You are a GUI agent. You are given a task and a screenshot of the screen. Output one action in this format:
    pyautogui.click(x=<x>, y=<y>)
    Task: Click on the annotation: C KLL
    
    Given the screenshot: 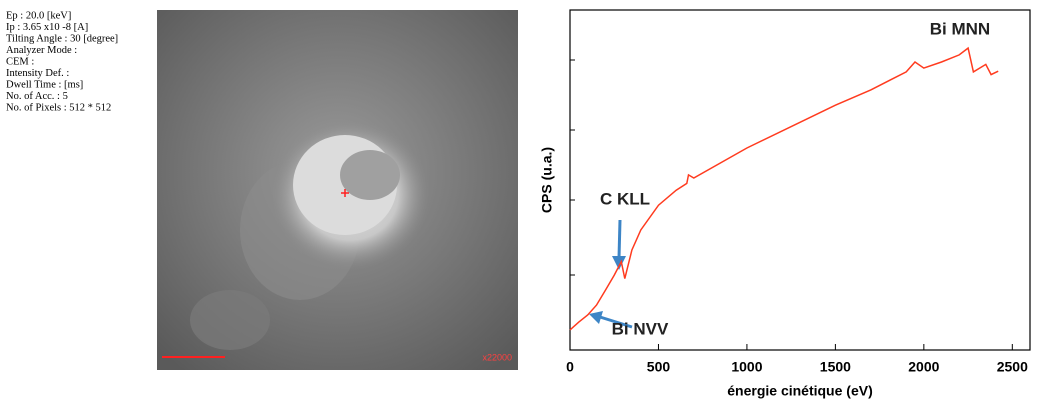 What is the action you would take?
    pyautogui.click(x=625, y=198)
    